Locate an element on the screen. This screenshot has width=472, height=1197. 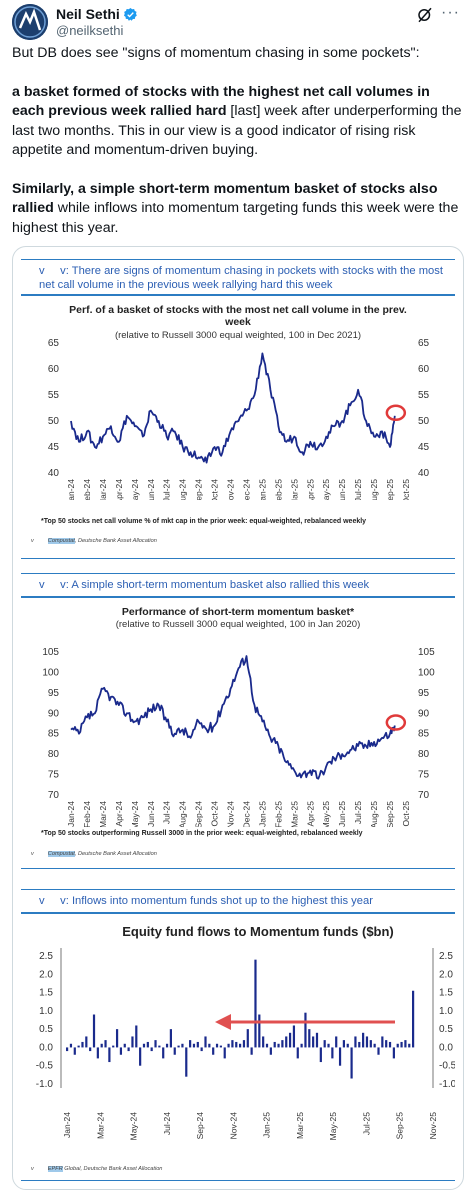
chart-1-ytick-left: 65 is located at coordinates (54, 343).